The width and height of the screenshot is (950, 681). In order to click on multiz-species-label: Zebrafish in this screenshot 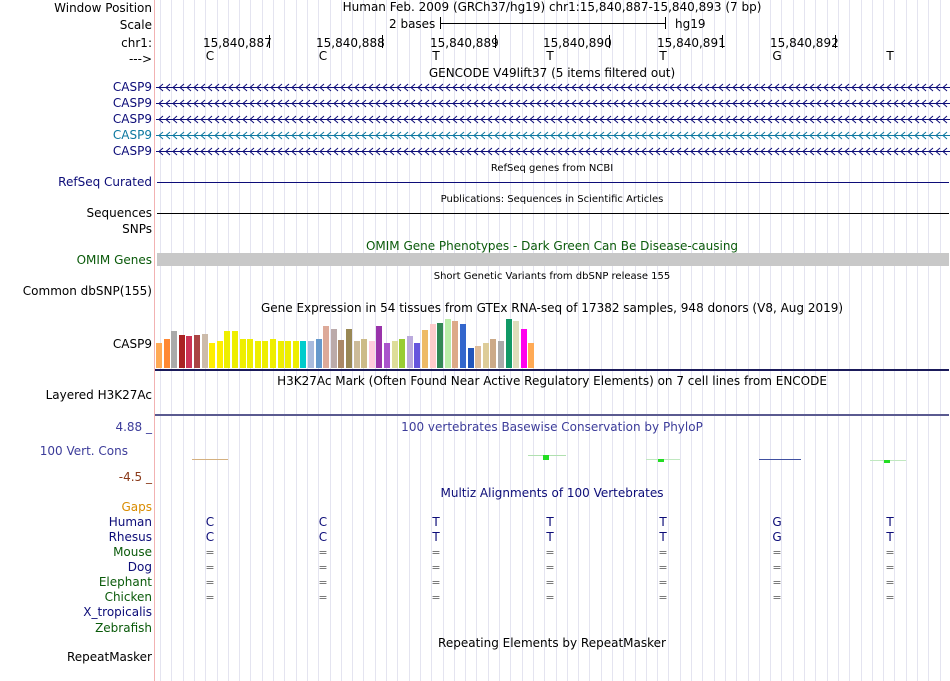, I will do `click(123, 628)`.